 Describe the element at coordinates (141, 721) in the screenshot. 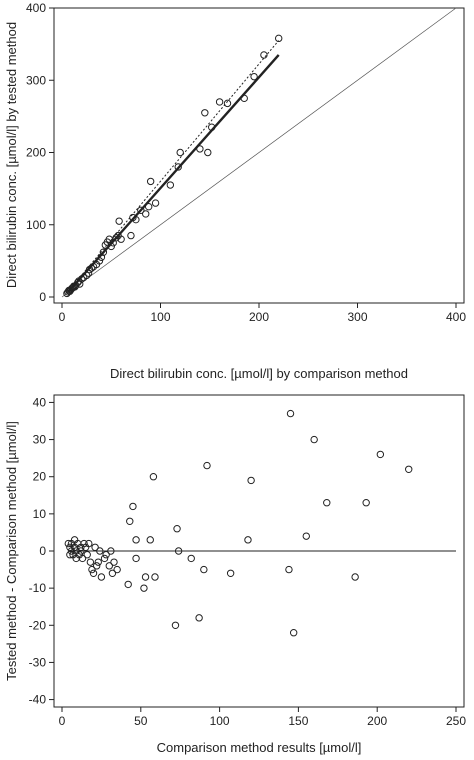

I see `x-tick-label: 50` at that location.